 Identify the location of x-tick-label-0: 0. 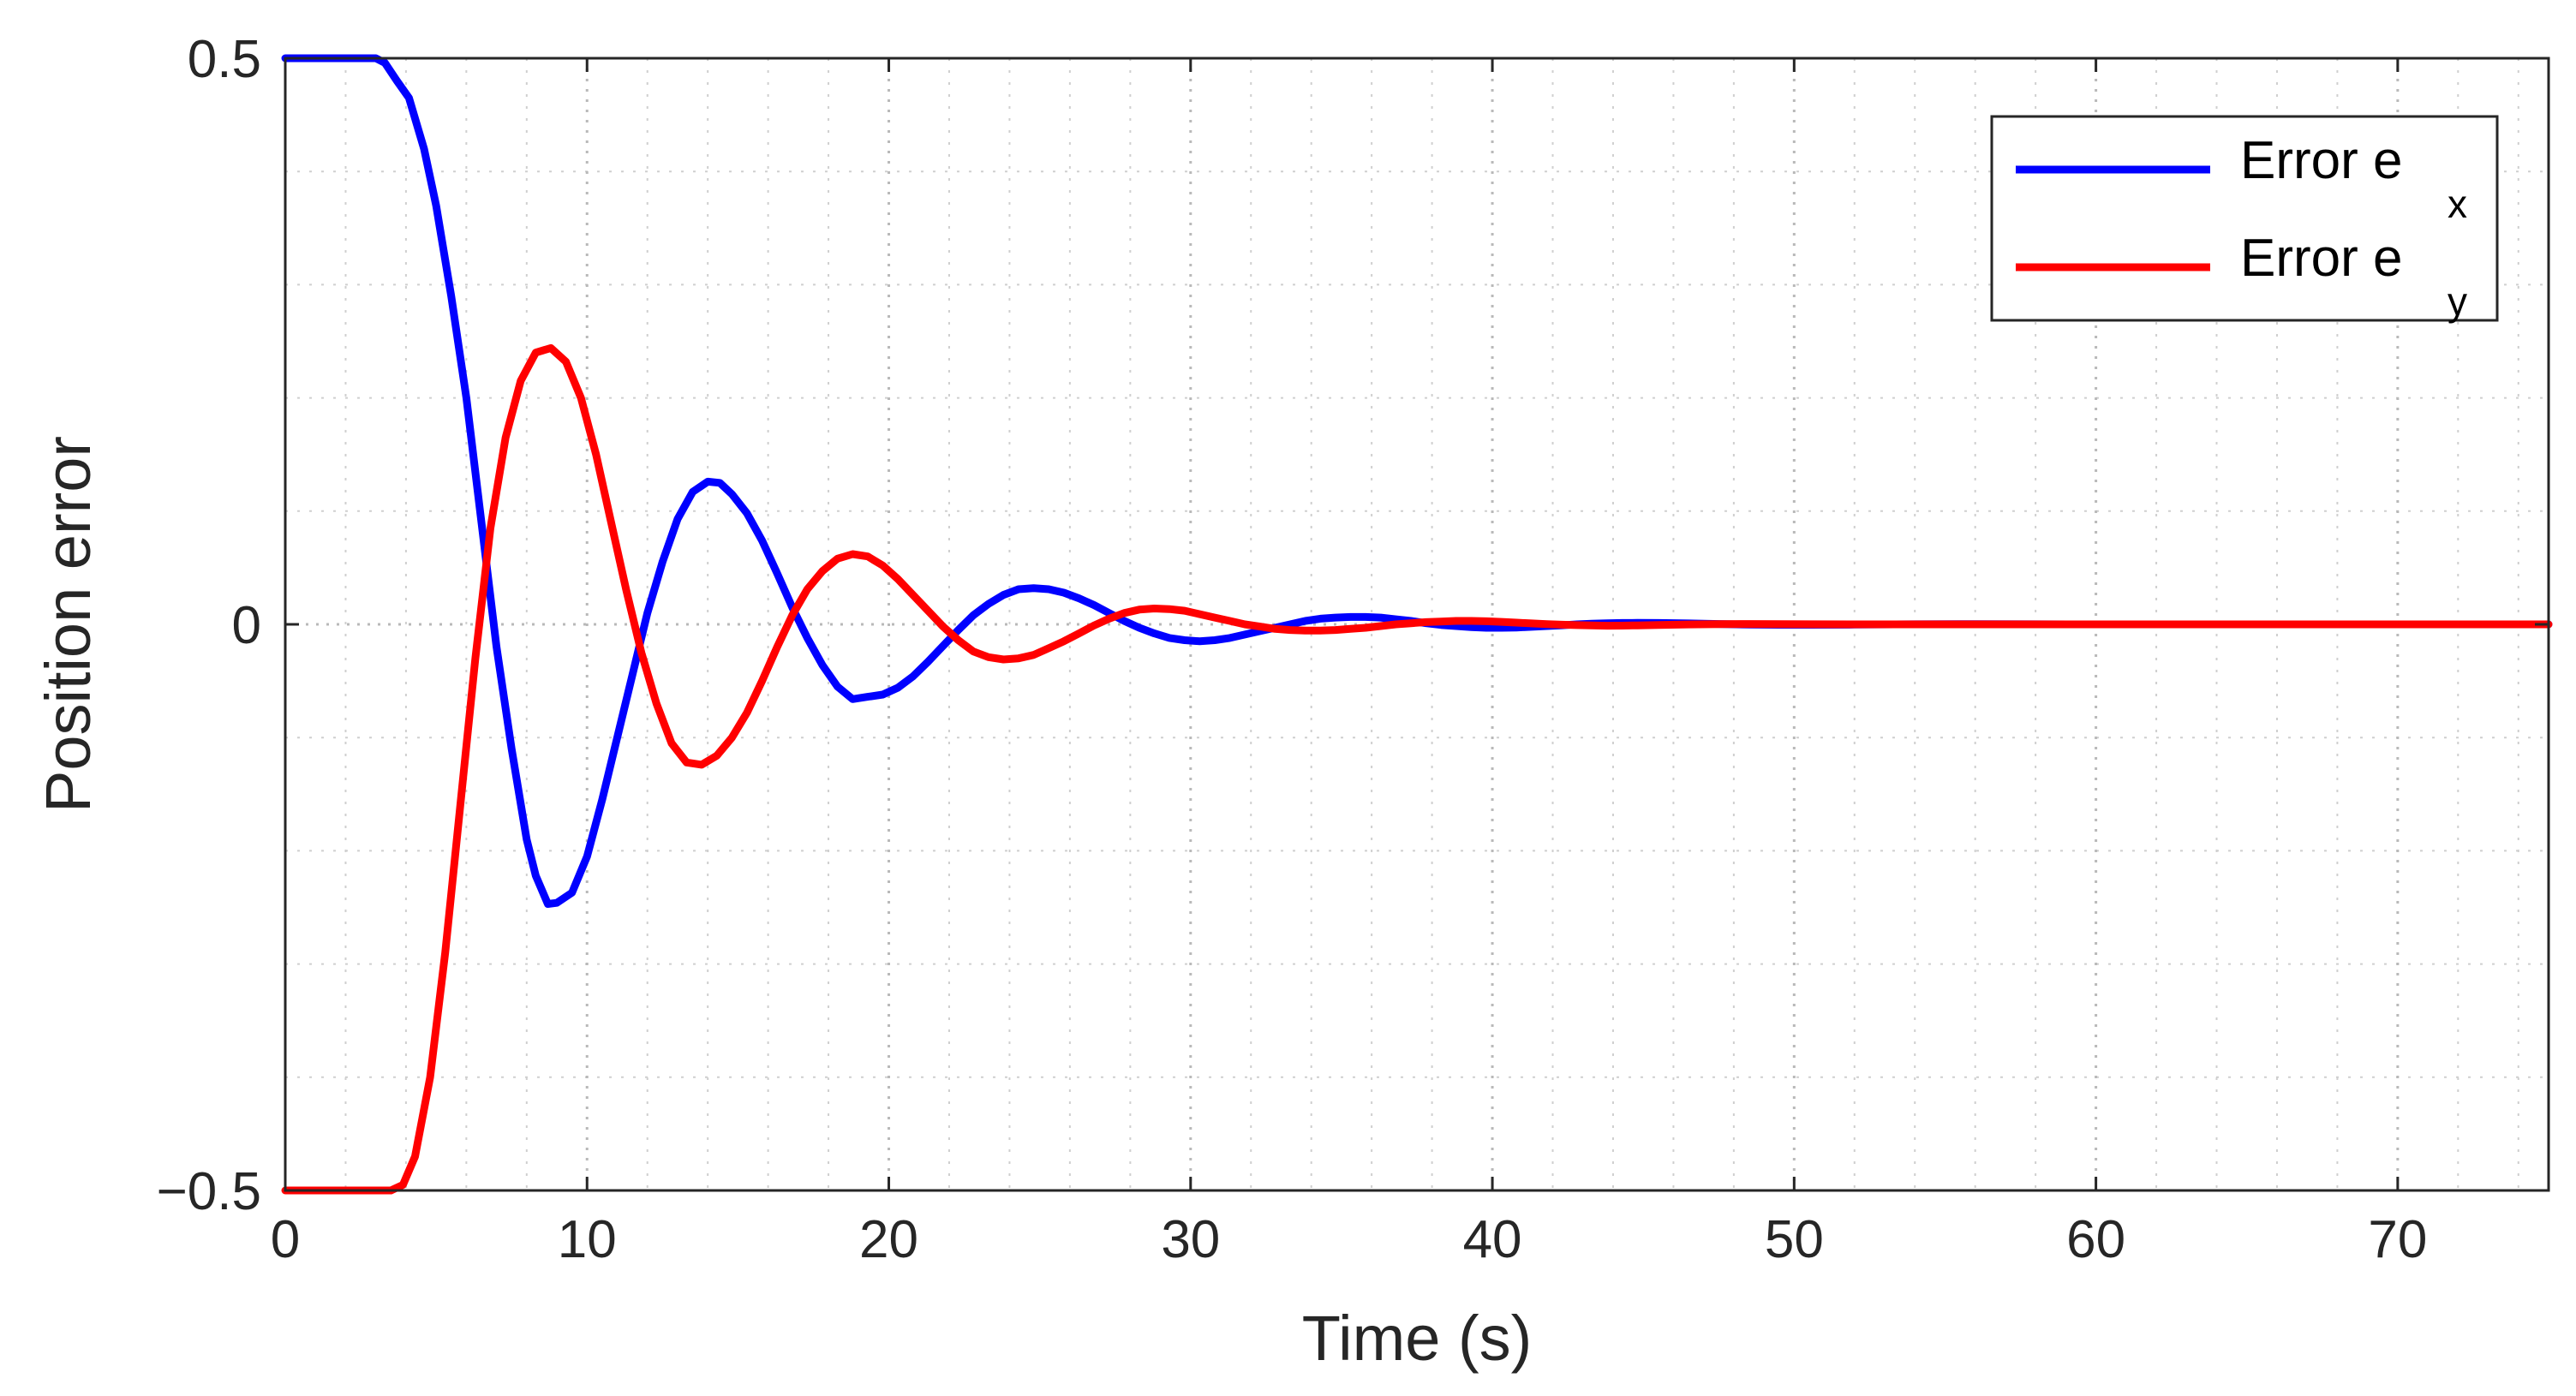
(285, 1239).